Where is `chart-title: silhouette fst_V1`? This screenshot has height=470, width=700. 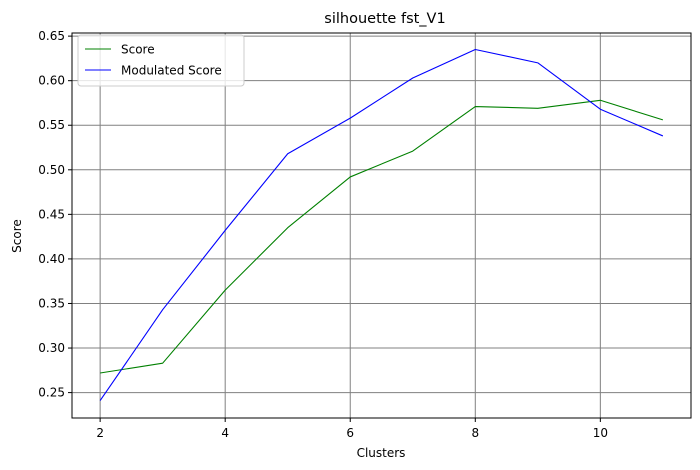
chart-title: silhouette fst_V1 is located at coordinates (384, 19).